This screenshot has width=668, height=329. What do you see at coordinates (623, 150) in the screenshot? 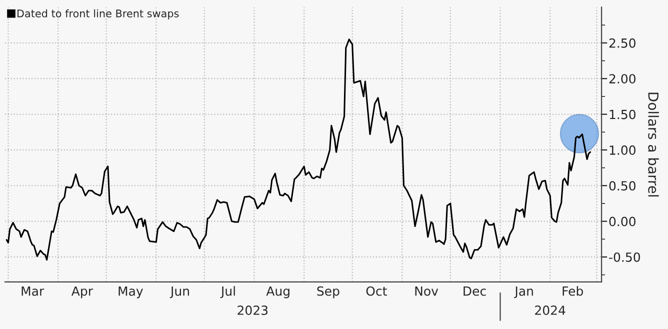
I see `y-tick-label: 1.00` at bounding box center [623, 150].